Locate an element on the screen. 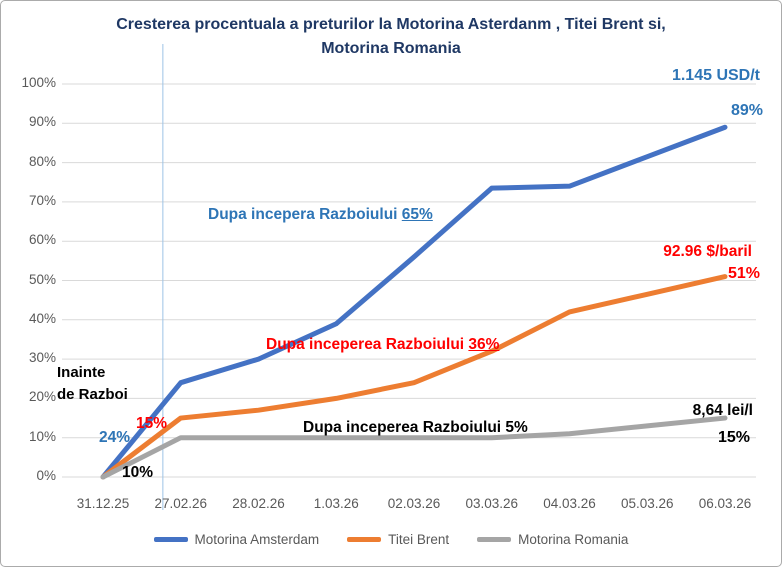 This screenshot has height=567, width=782. legend-item-motorina-amsterdam: Motorina Amsterdam is located at coordinates (236, 539).